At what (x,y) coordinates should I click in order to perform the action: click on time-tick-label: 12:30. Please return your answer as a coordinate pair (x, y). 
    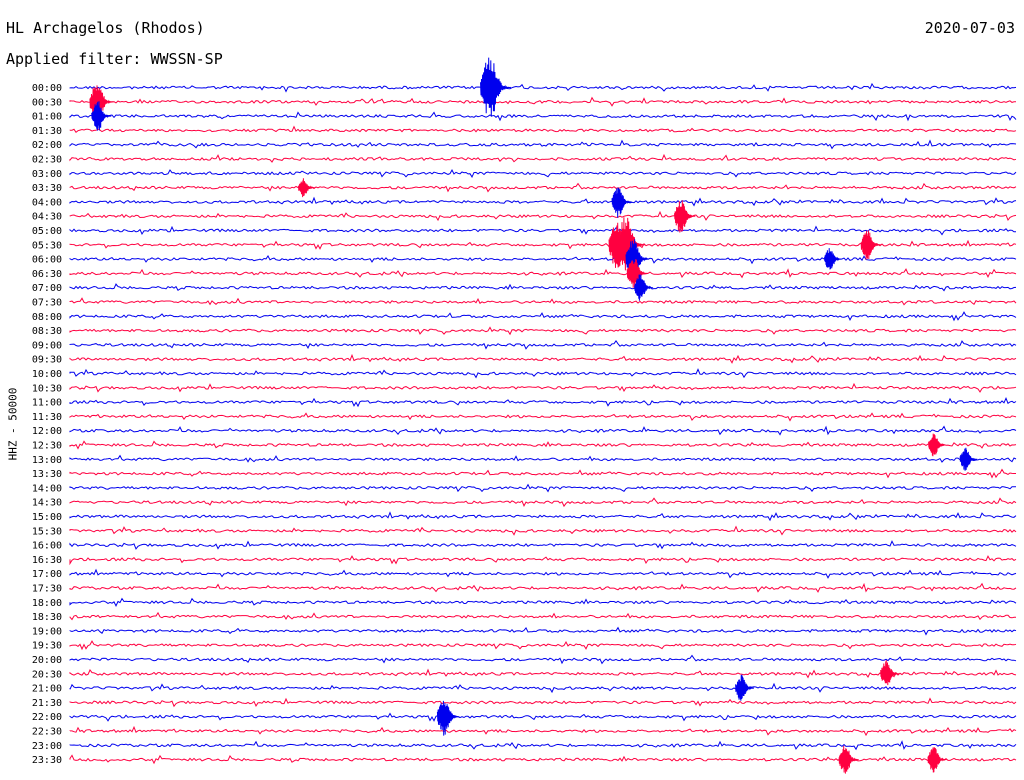
    Looking at the image, I should click on (47, 446).